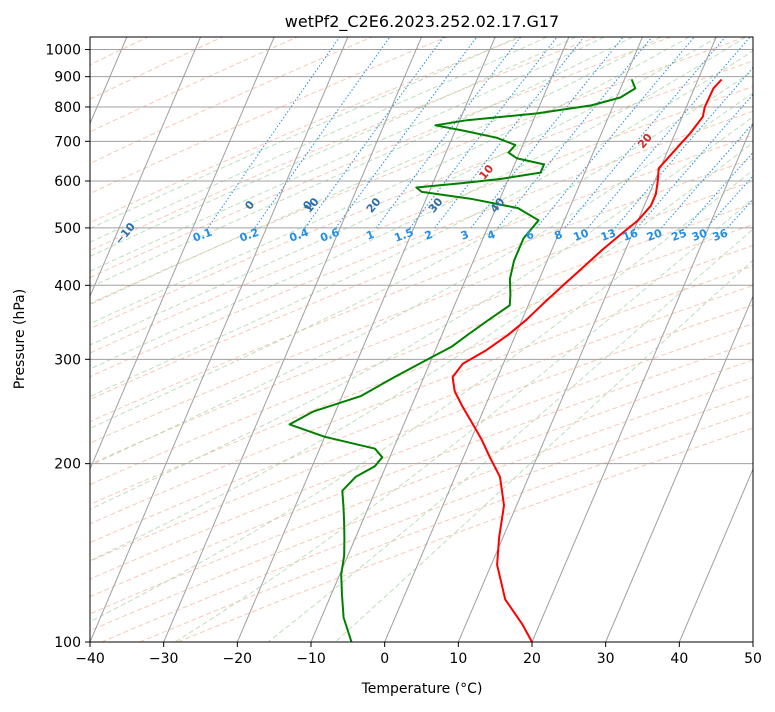 The height and width of the screenshot is (712, 775). Describe the element at coordinates (90, 659) in the screenshot. I see `x-tick-label: −40` at that location.